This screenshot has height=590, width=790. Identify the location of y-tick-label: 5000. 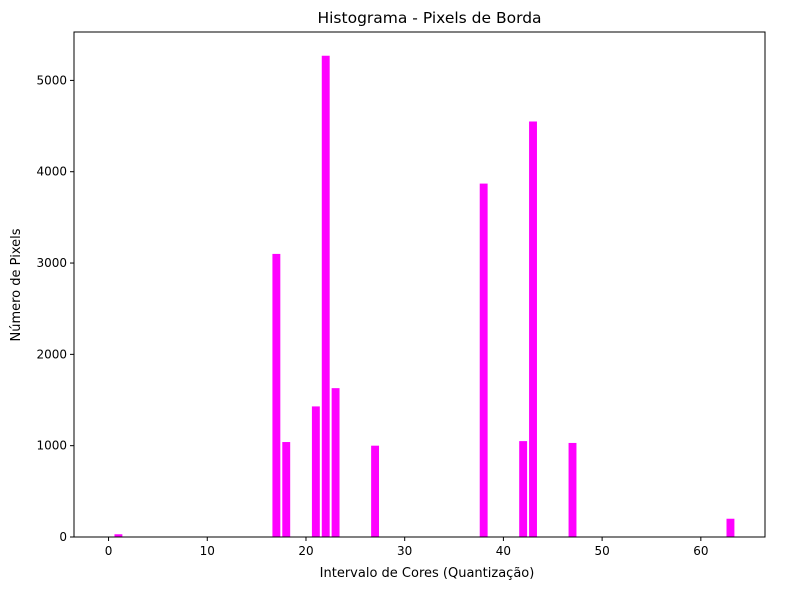
(51, 80).